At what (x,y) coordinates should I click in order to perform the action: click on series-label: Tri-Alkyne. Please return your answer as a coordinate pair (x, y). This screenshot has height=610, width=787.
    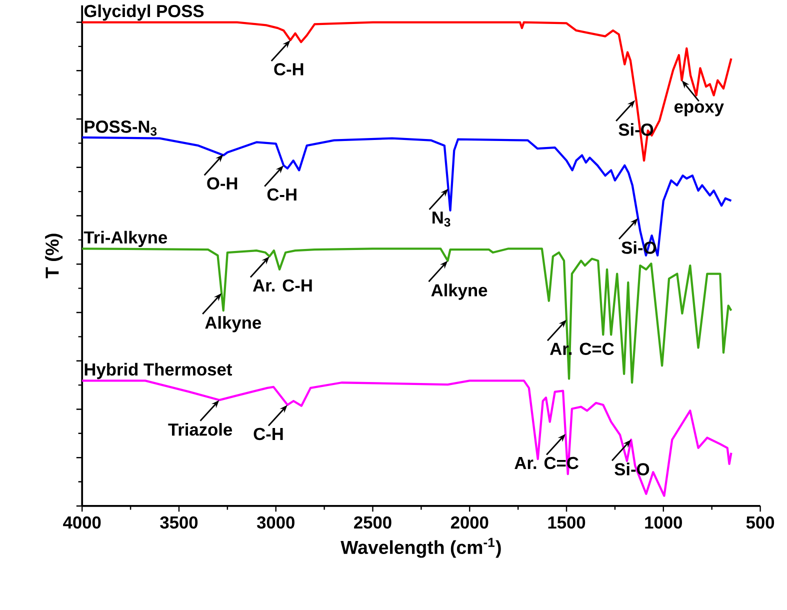
    Looking at the image, I should click on (126, 238).